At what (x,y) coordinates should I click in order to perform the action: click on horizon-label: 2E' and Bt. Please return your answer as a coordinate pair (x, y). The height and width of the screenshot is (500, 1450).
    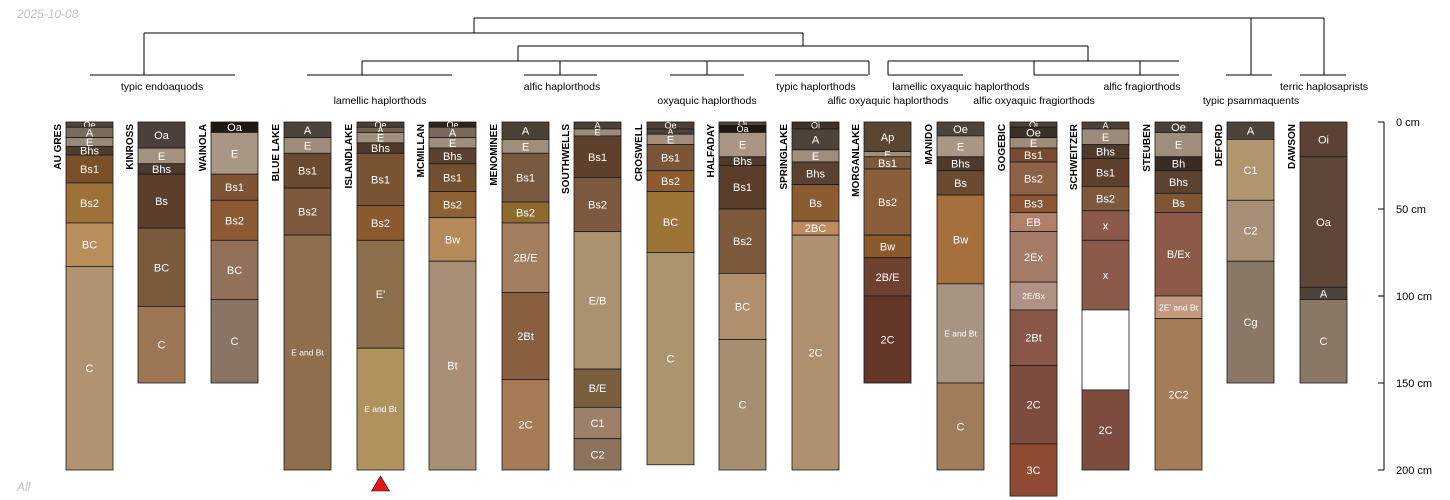
    Looking at the image, I should click on (1179, 307).